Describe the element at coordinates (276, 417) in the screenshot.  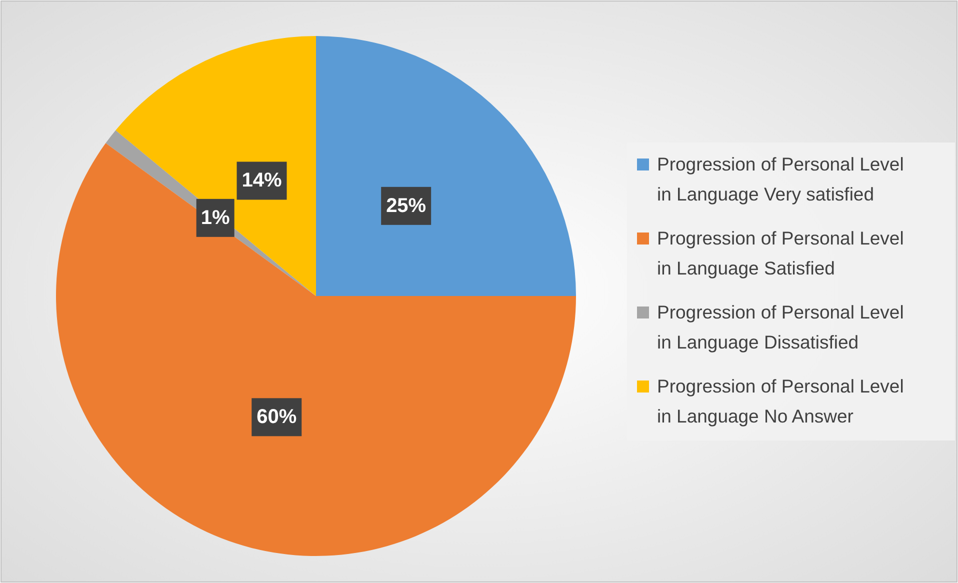
I see `data-label: 60%` at that location.